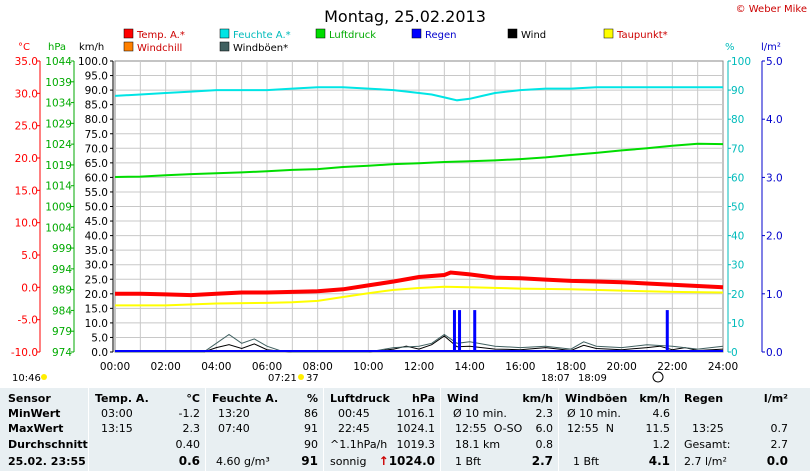 This screenshot has height=471, width=810. What do you see at coordinates (58, 83) in the screenshot?
I see `pressure-tick-label: 1039` at bounding box center [58, 83].